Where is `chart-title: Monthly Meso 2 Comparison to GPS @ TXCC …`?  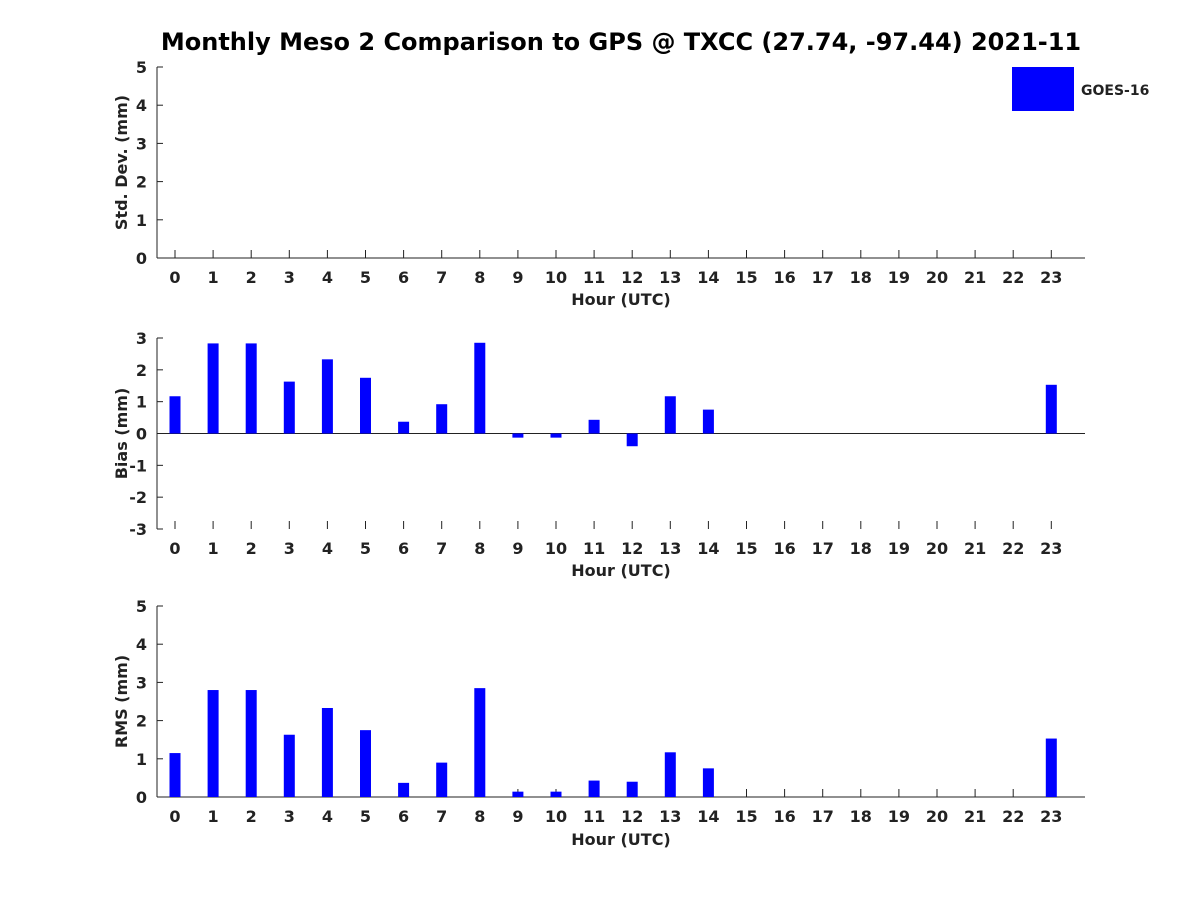
chart-title: Monthly Meso 2 Comparison to GPS @ TXCC … is located at coordinates (621, 42).